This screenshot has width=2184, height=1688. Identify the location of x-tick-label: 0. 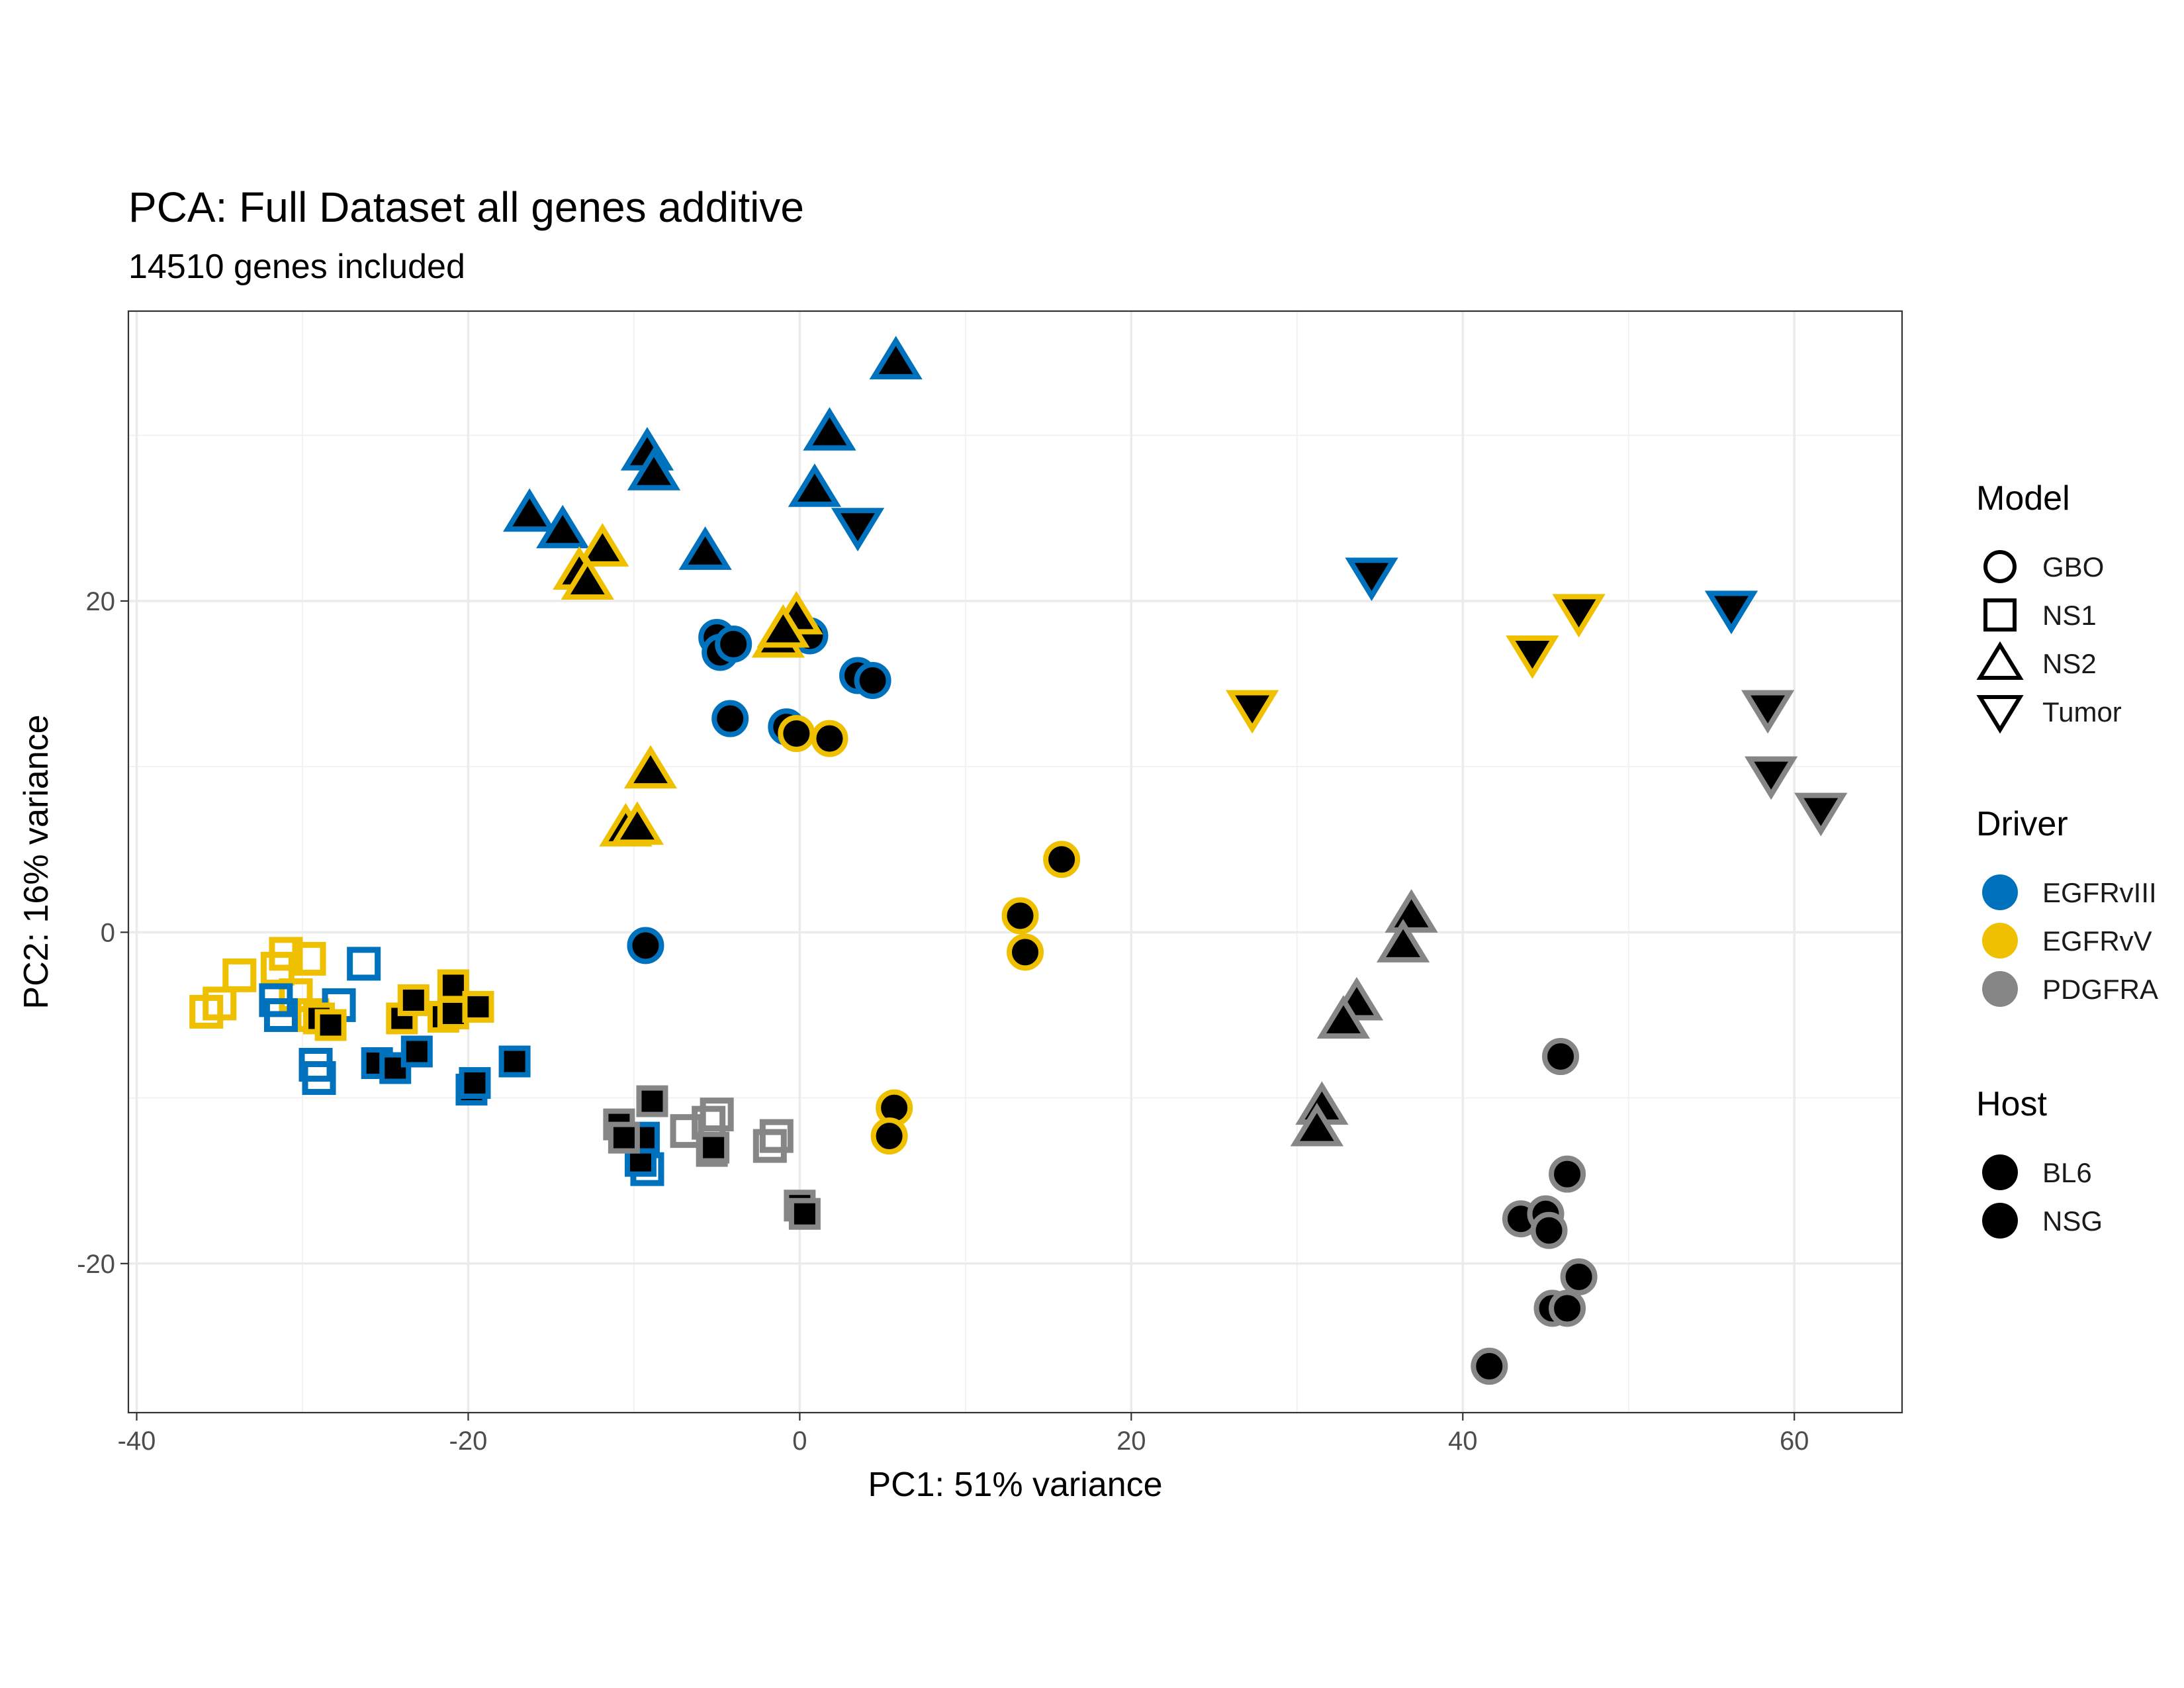
(799, 1441).